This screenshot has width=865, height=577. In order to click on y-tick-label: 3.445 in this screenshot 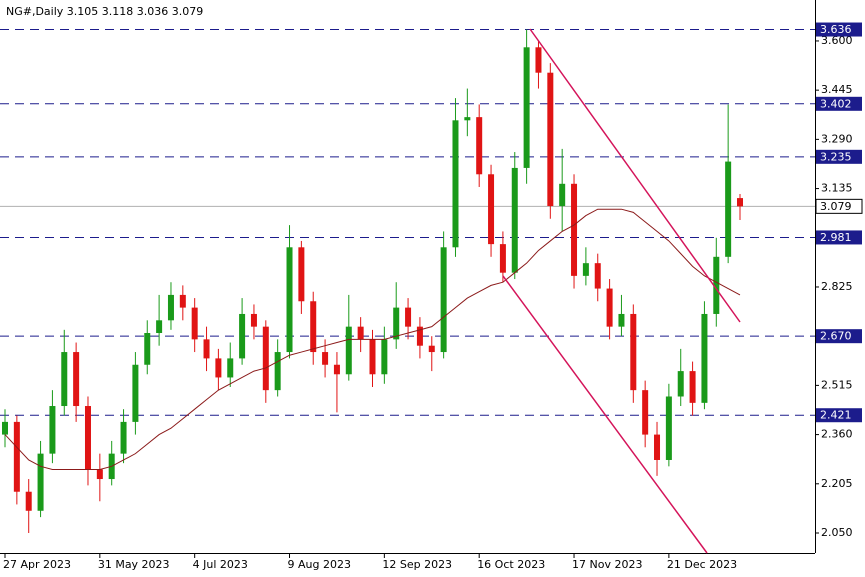, I will do `click(837, 89)`.